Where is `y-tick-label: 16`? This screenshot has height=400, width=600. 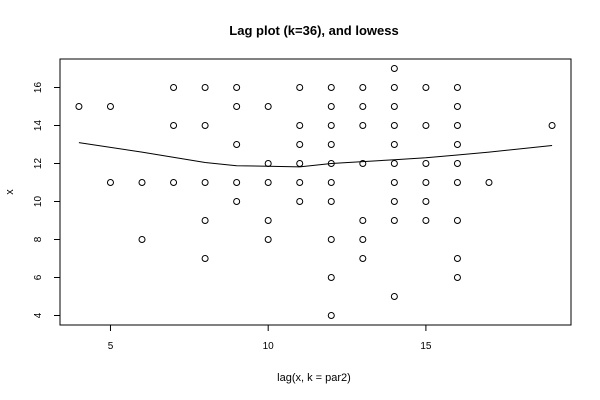 y-tick-label: 16 is located at coordinates (38, 88).